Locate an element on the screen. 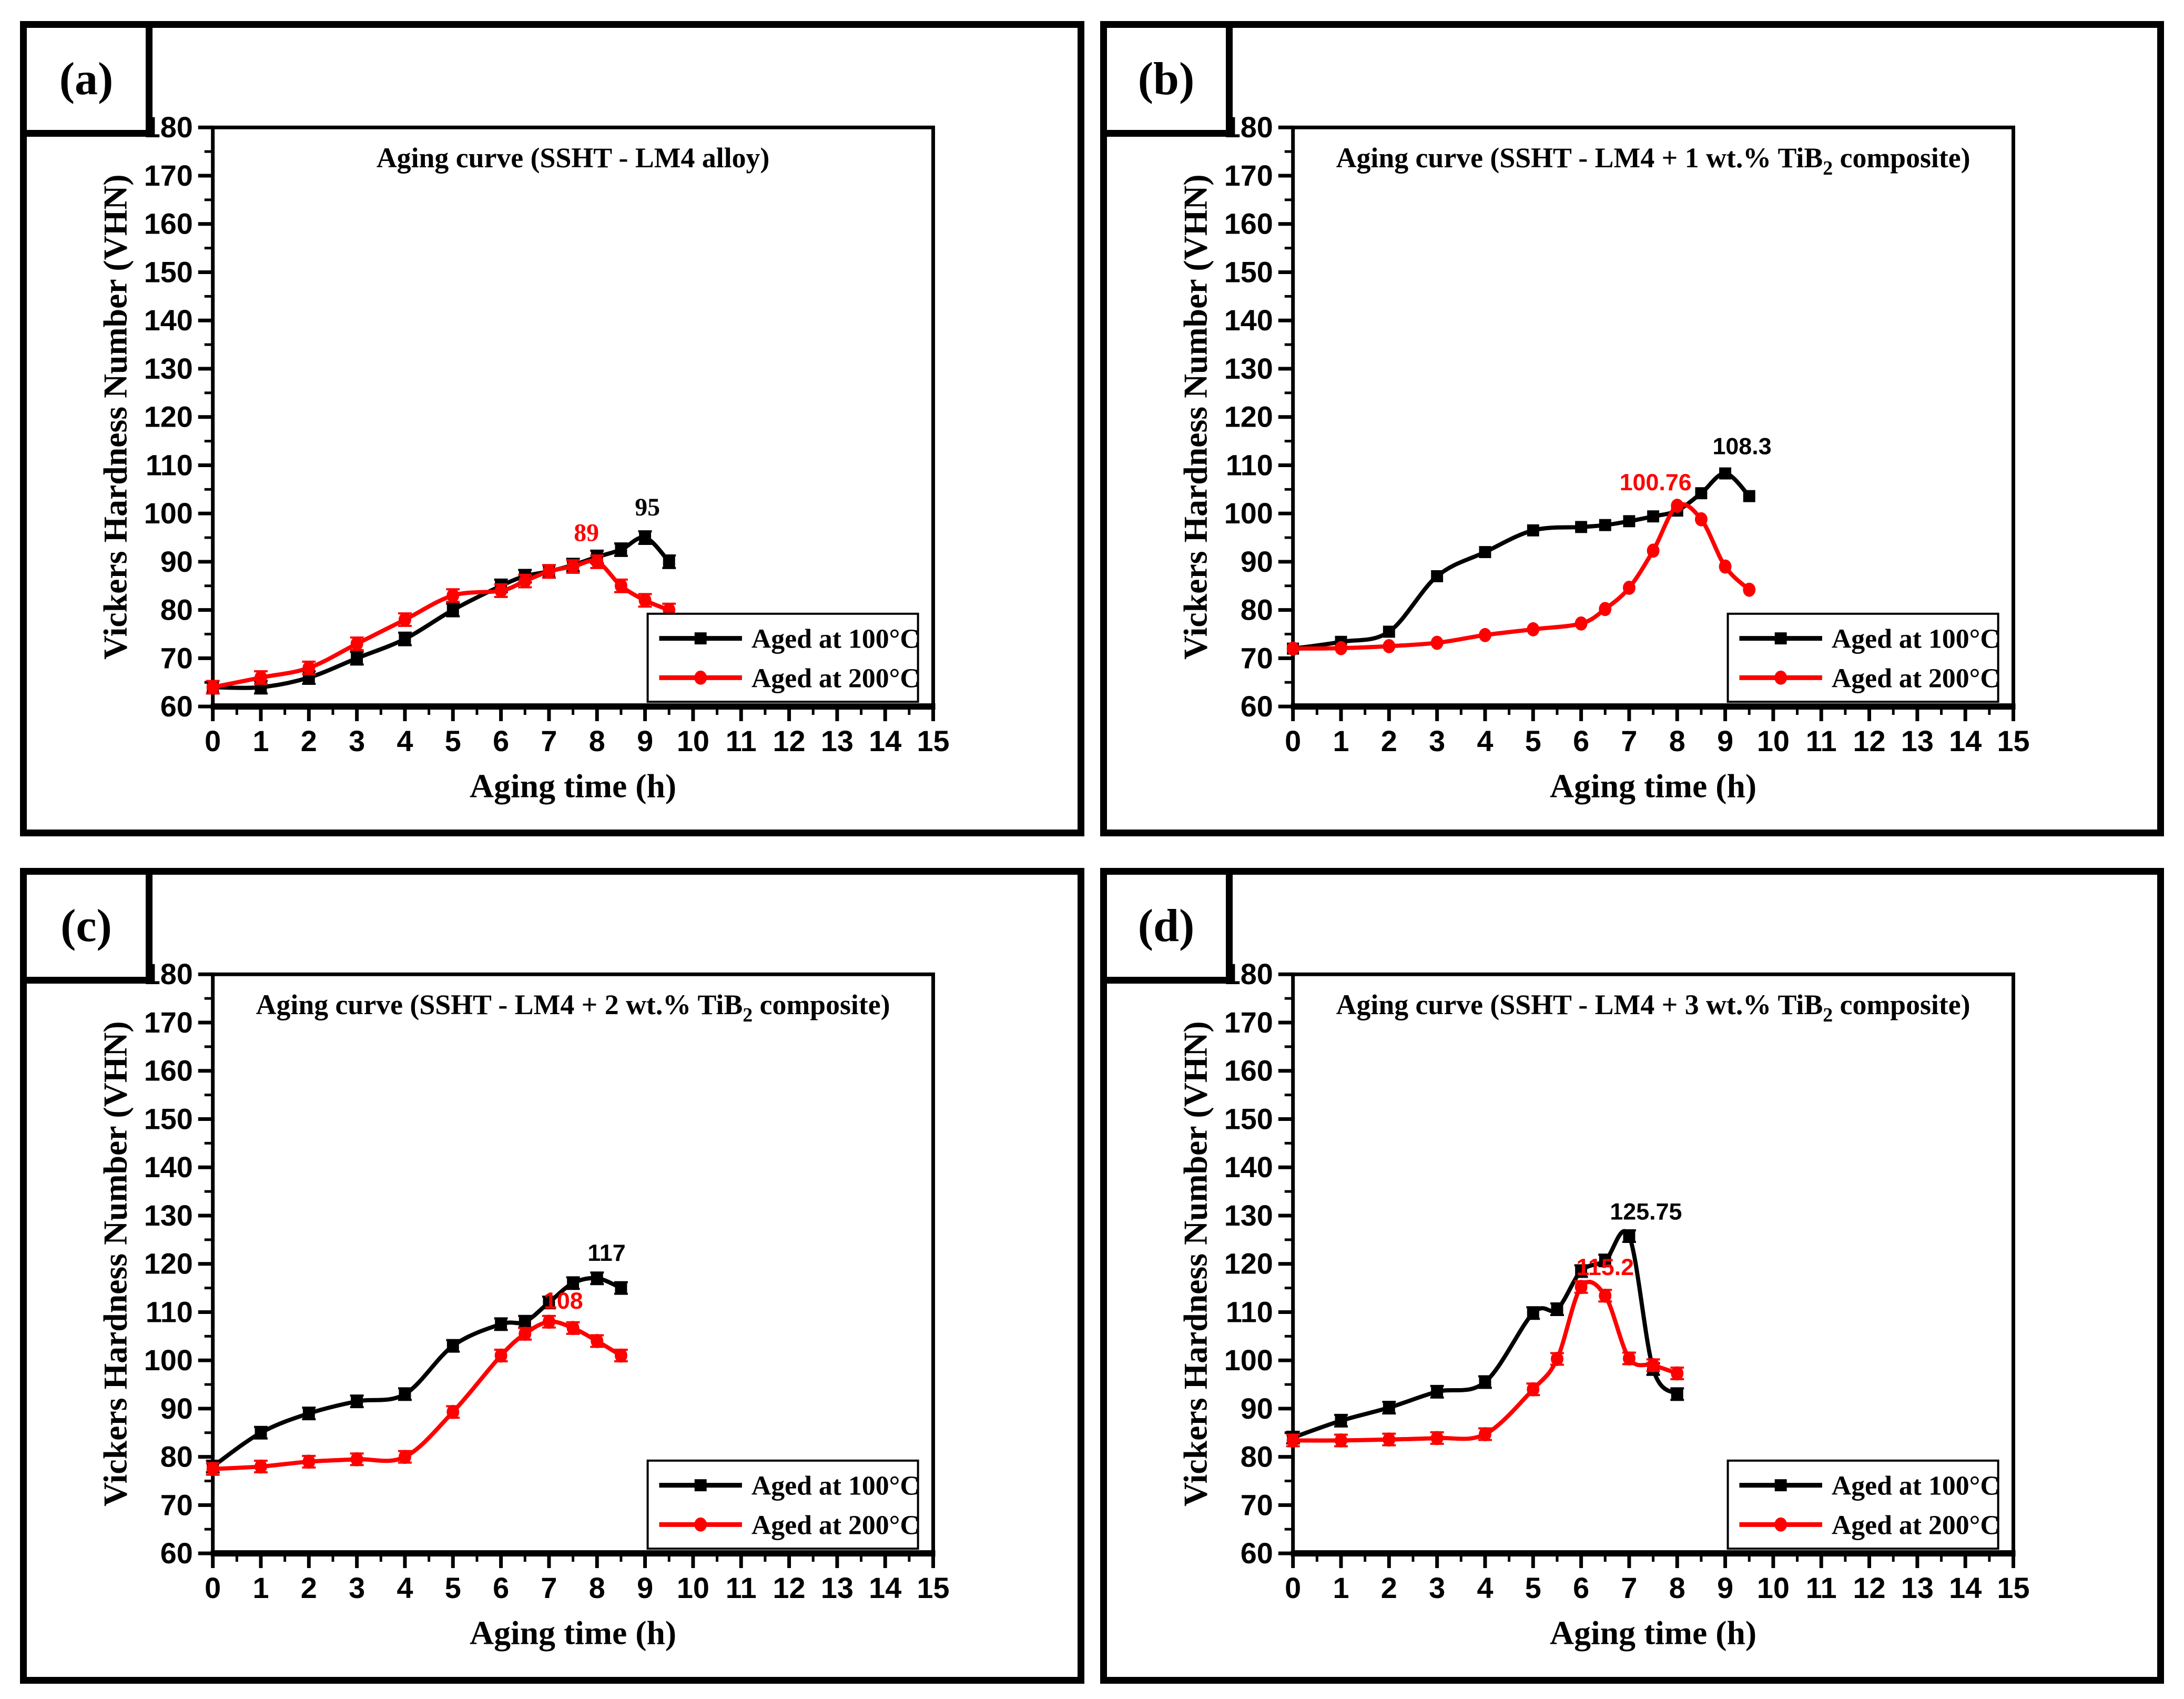 The image size is (2184, 1699). svg-text: 90 is located at coordinates (1256, 1408).